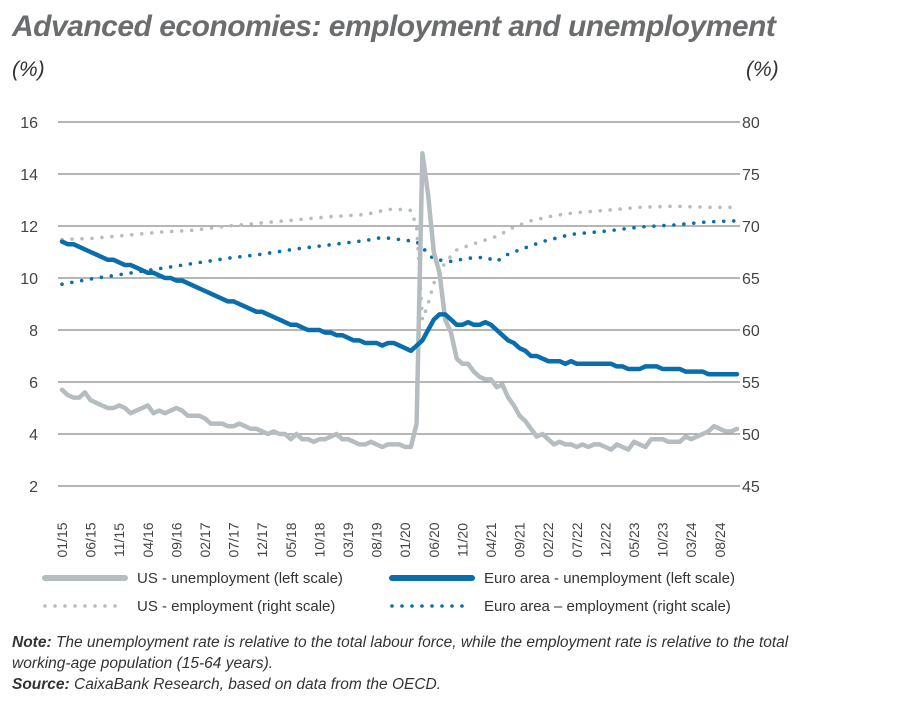  What do you see at coordinates (119, 540) in the screenshot?
I see `x-axis-tick: 11/15` at bounding box center [119, 540].